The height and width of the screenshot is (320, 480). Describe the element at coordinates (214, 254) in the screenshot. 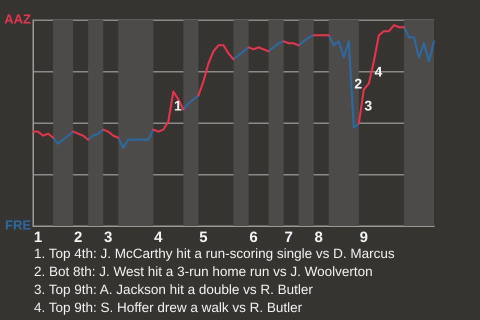

I see `text: 1. Top 4th: J. McCarthy hit a run-scoring single vs D. Marcus` at that location.